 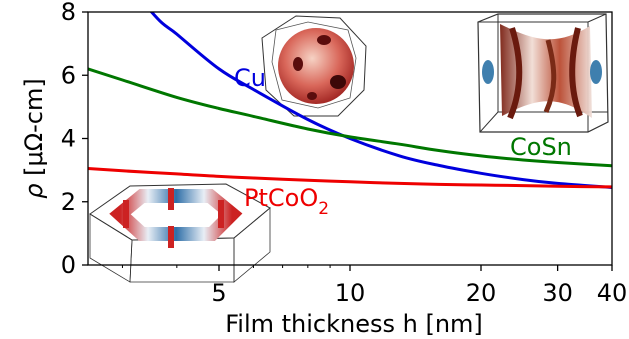 I want to click on x-tick-label: 5, so click(x=218, y=293).